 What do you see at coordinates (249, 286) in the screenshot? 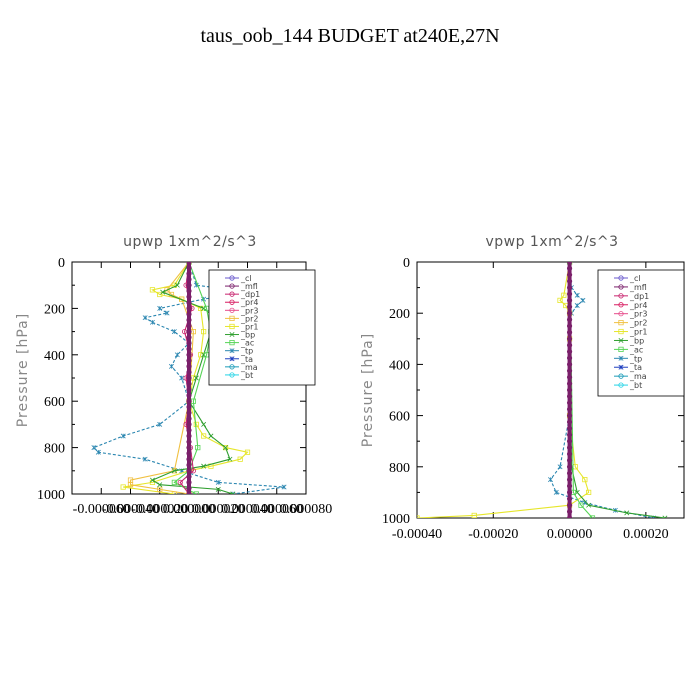
I see `legend-entry: _mfl` at bounding box center [249, 286].